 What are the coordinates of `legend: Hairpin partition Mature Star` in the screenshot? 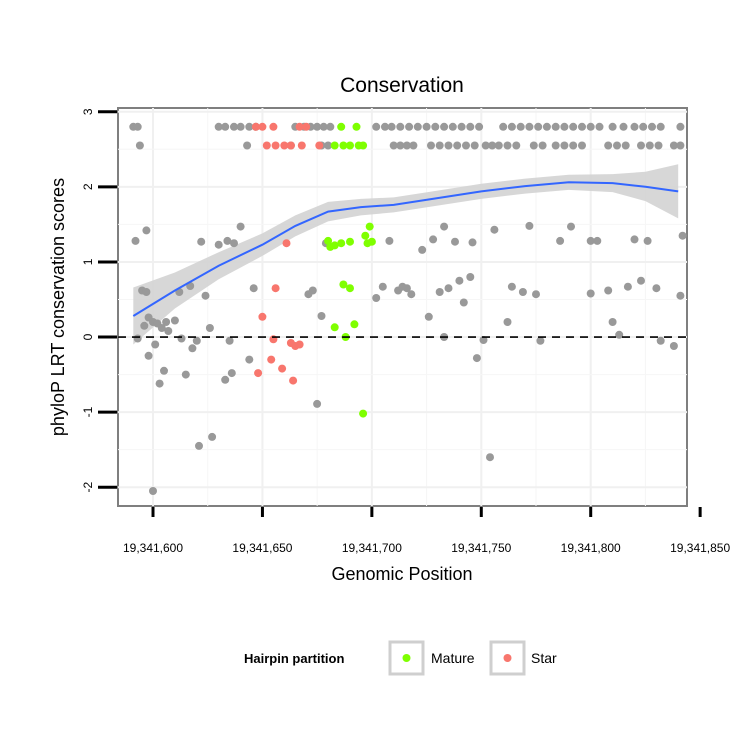 It's located at (400, 658).